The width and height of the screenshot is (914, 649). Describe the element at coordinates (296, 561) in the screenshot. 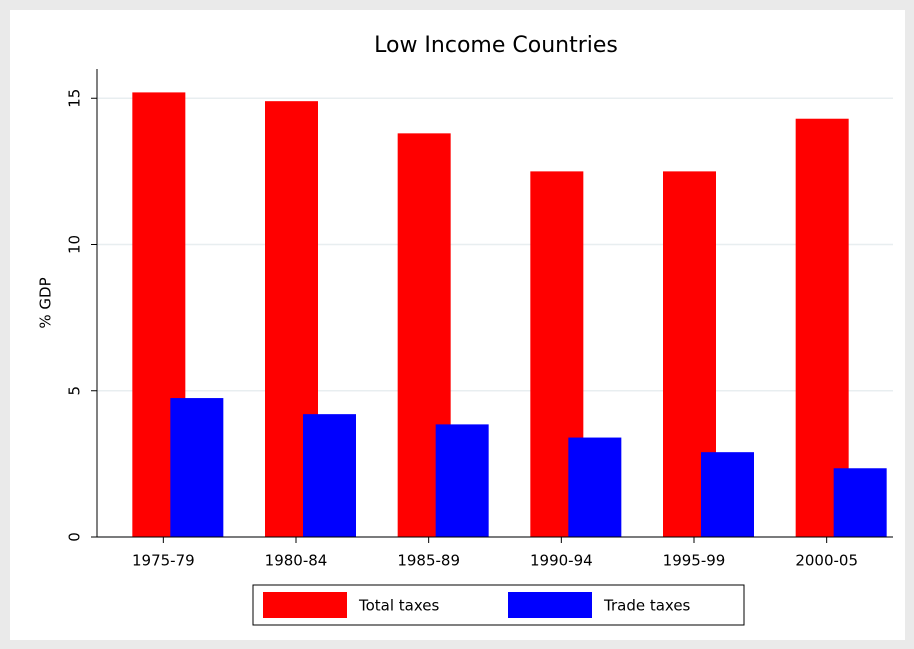

I see `x-tick-label: 1980-84` at that location.